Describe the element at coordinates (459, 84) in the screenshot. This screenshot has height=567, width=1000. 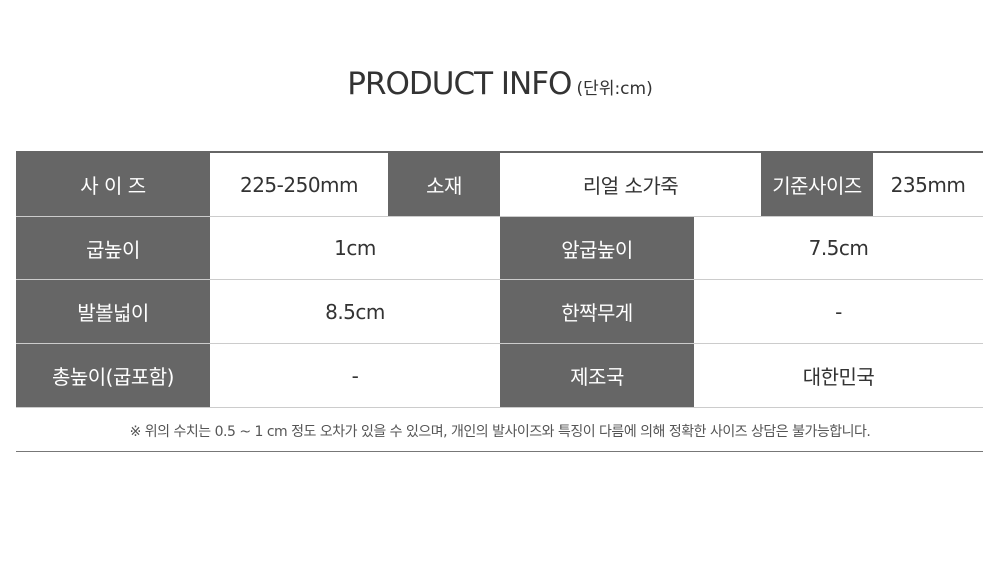
I see `title-main: PRODUCT INFO` at that location.